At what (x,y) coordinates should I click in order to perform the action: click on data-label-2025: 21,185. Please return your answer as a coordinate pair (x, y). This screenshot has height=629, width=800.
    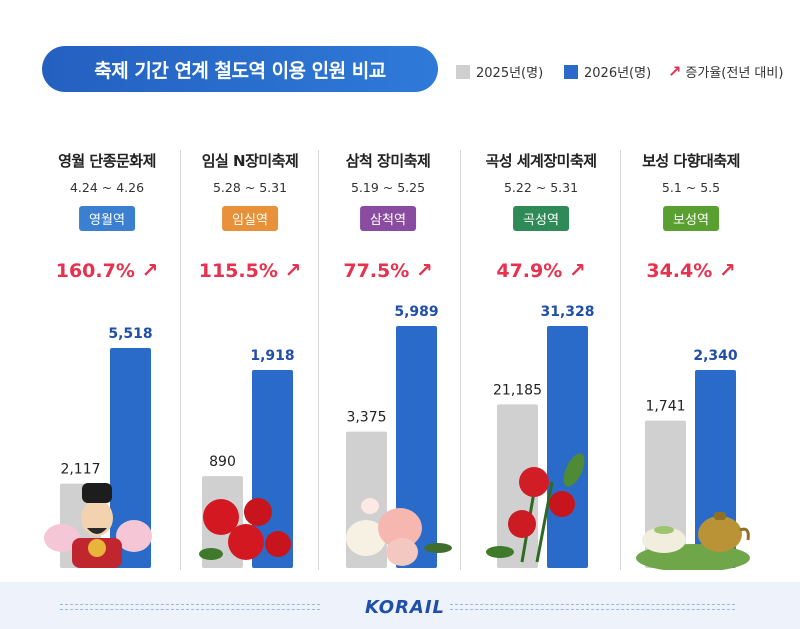
    Looking at the image, I should click on (517, 390).